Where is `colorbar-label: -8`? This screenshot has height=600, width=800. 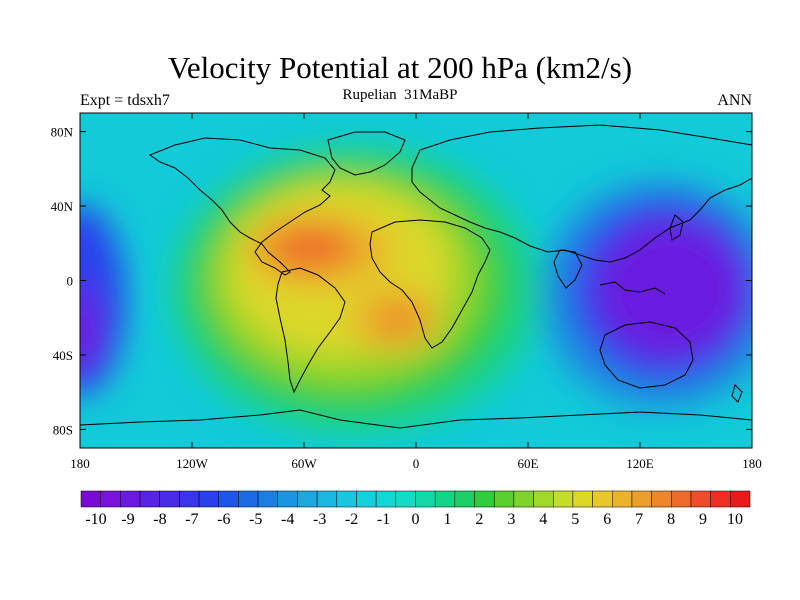
colorbar-label: -8 is located at coordinates (159, 519).